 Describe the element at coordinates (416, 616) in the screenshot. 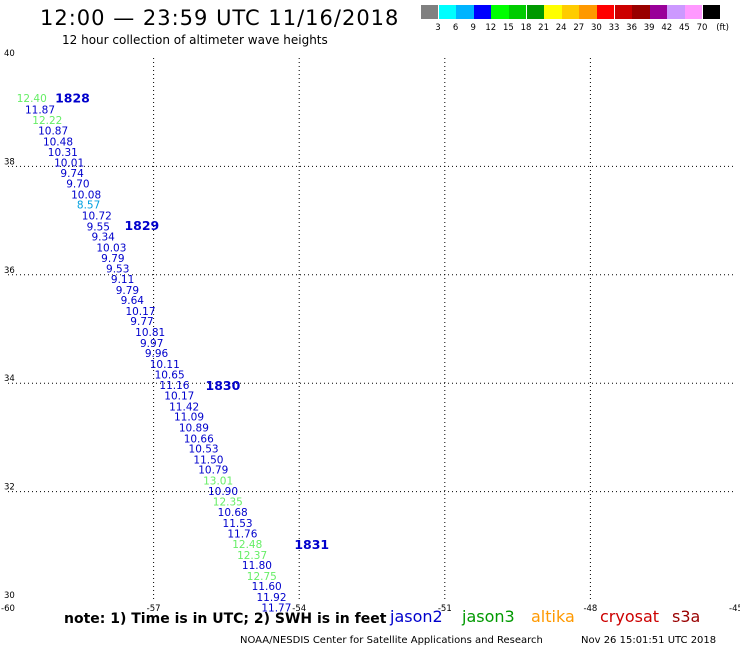

I see `satellite-name: jason2` at that location.